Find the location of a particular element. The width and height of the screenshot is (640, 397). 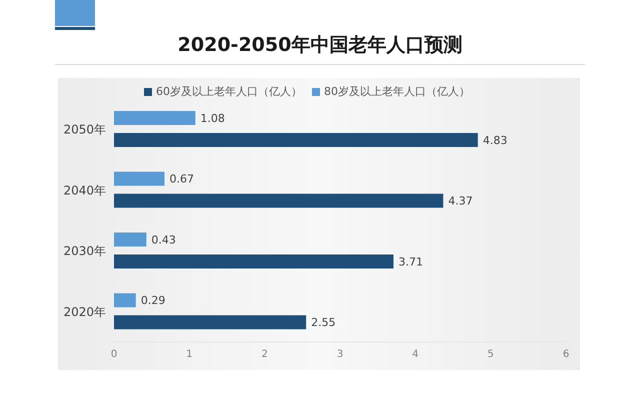

x-tick-label: 5 is located at coordinates (490, 354).